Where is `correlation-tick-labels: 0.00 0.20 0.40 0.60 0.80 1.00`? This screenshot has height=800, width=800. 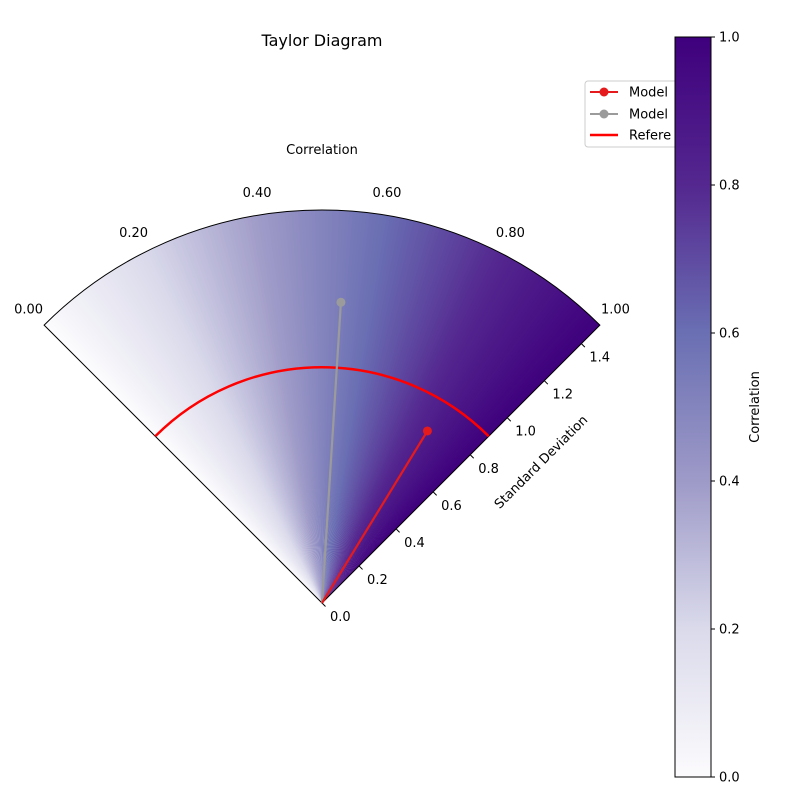 correlation-tick-labels: 0.00 0.20 0.40 0.60 0.80 1.00 is located at coordinates (322, 251).